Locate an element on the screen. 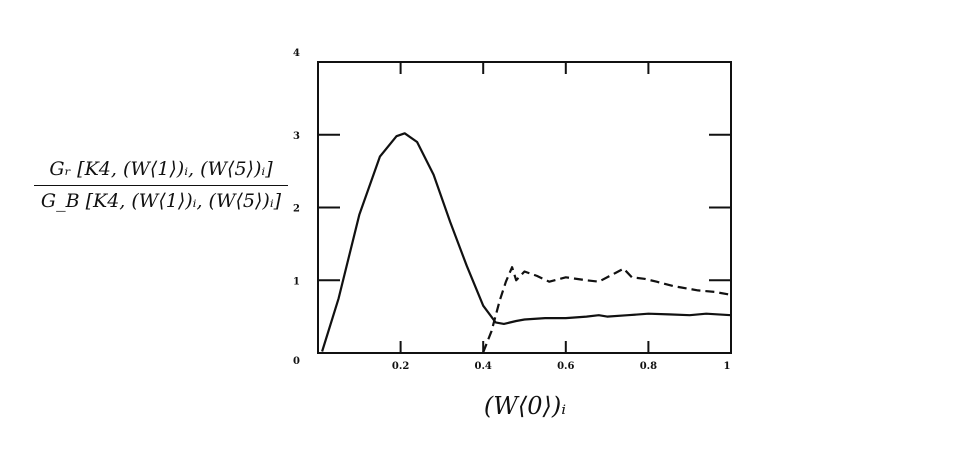 The width and height of the screenshot is (961, 474). fraction-bar is located at coordinates (161, 185).